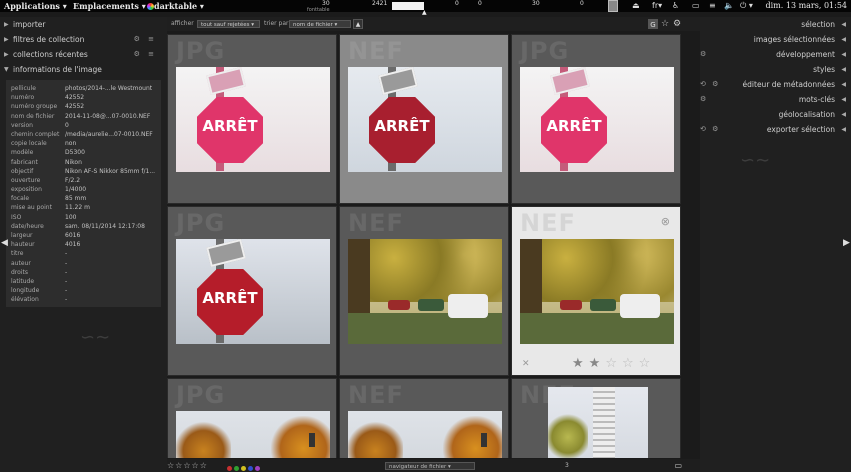 Image resolution: width=851 pixels, height=472 pixels. What do you see at coordinates (66, 291) in the screenshot?
I see `info-value: -` at bounding box center [66, 291].